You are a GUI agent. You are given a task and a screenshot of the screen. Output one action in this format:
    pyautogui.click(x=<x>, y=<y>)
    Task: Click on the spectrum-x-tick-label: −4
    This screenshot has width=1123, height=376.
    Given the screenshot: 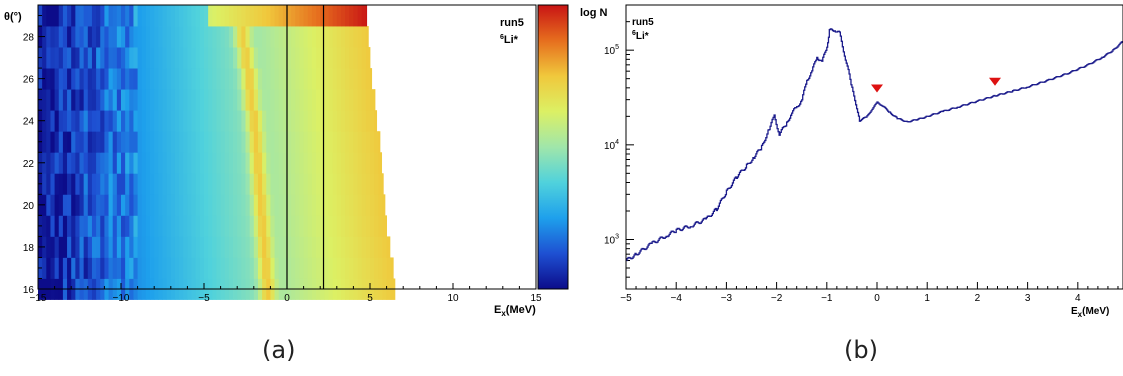 What is the action you would take?
    pyautogui.click(x=676, y=298)
    